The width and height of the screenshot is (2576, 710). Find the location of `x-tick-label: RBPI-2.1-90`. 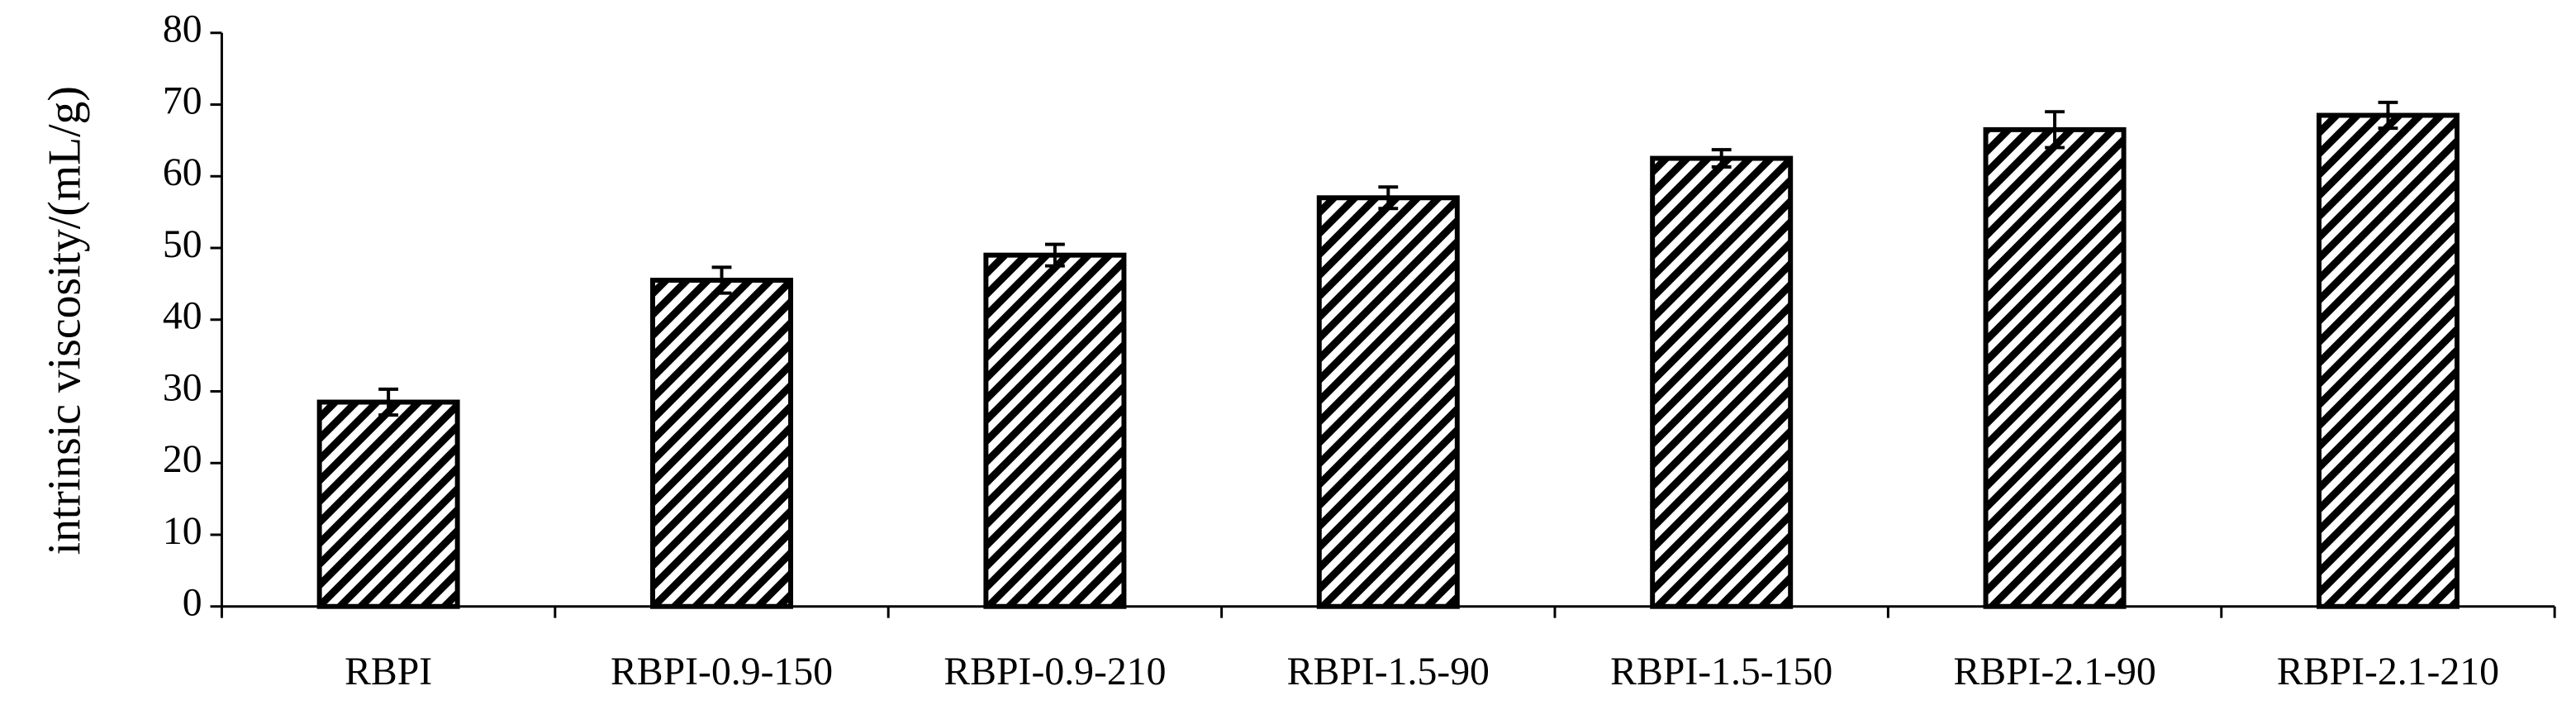

x-tick-label: RBPI-2.1-90 is located at coordinates (2054, 671).